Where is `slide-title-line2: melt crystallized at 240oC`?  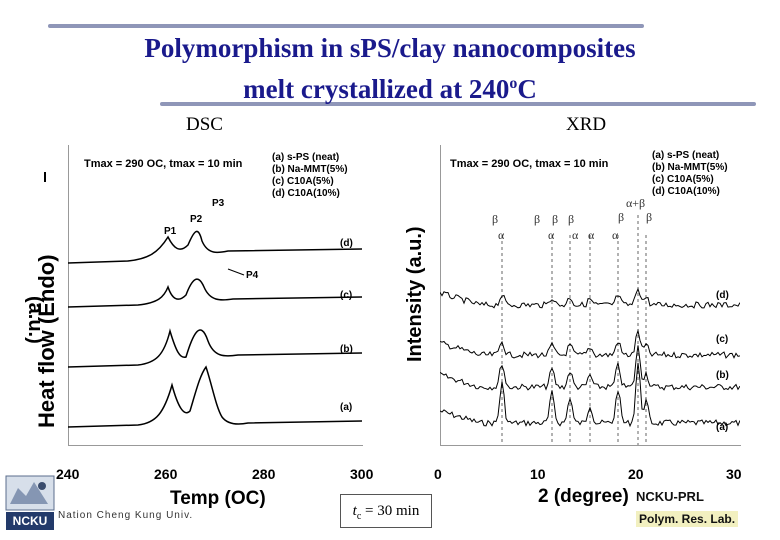 slide-title-line2: melt crystallized at 240oC is located at coordinates (390, 86).